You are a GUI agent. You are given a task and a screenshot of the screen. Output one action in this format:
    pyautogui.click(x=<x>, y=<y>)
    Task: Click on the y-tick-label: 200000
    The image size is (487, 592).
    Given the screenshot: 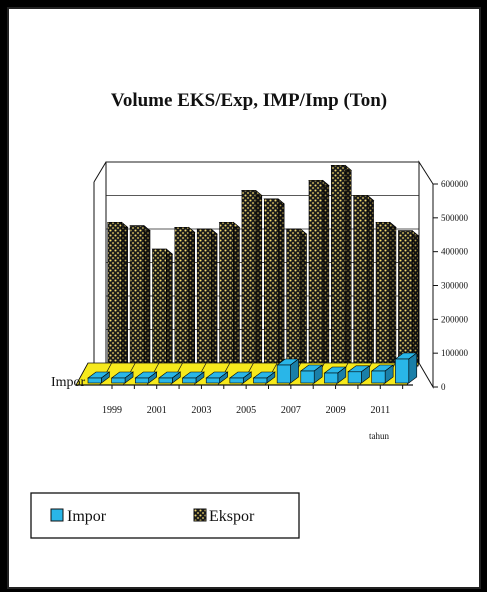 What is the action you would take?
    pyautogui.click(x=455, y=319)
    